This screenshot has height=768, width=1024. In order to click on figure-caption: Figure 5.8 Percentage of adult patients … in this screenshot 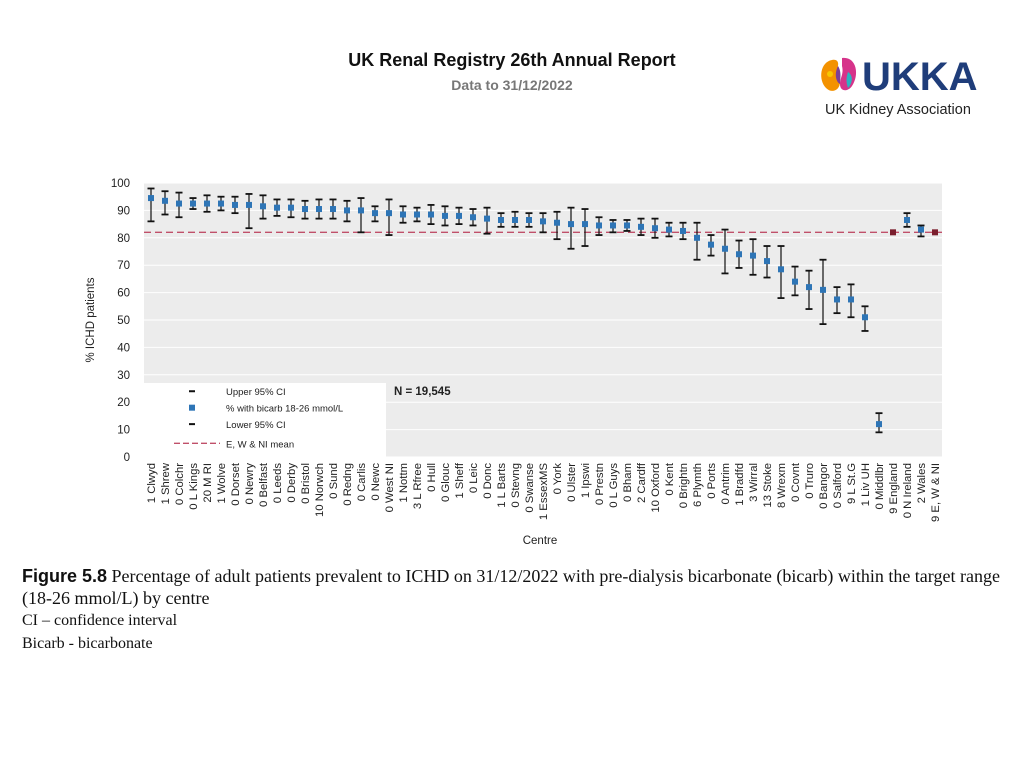, I will do `click(517, 587)`.